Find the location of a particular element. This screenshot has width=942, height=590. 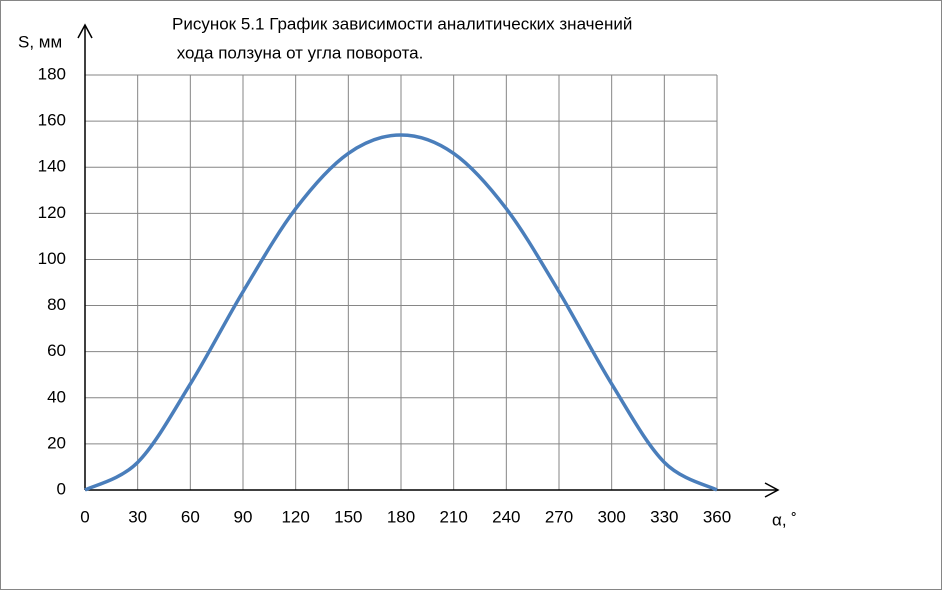

y-tick-label: 120 is located at coordinates (52, 212).